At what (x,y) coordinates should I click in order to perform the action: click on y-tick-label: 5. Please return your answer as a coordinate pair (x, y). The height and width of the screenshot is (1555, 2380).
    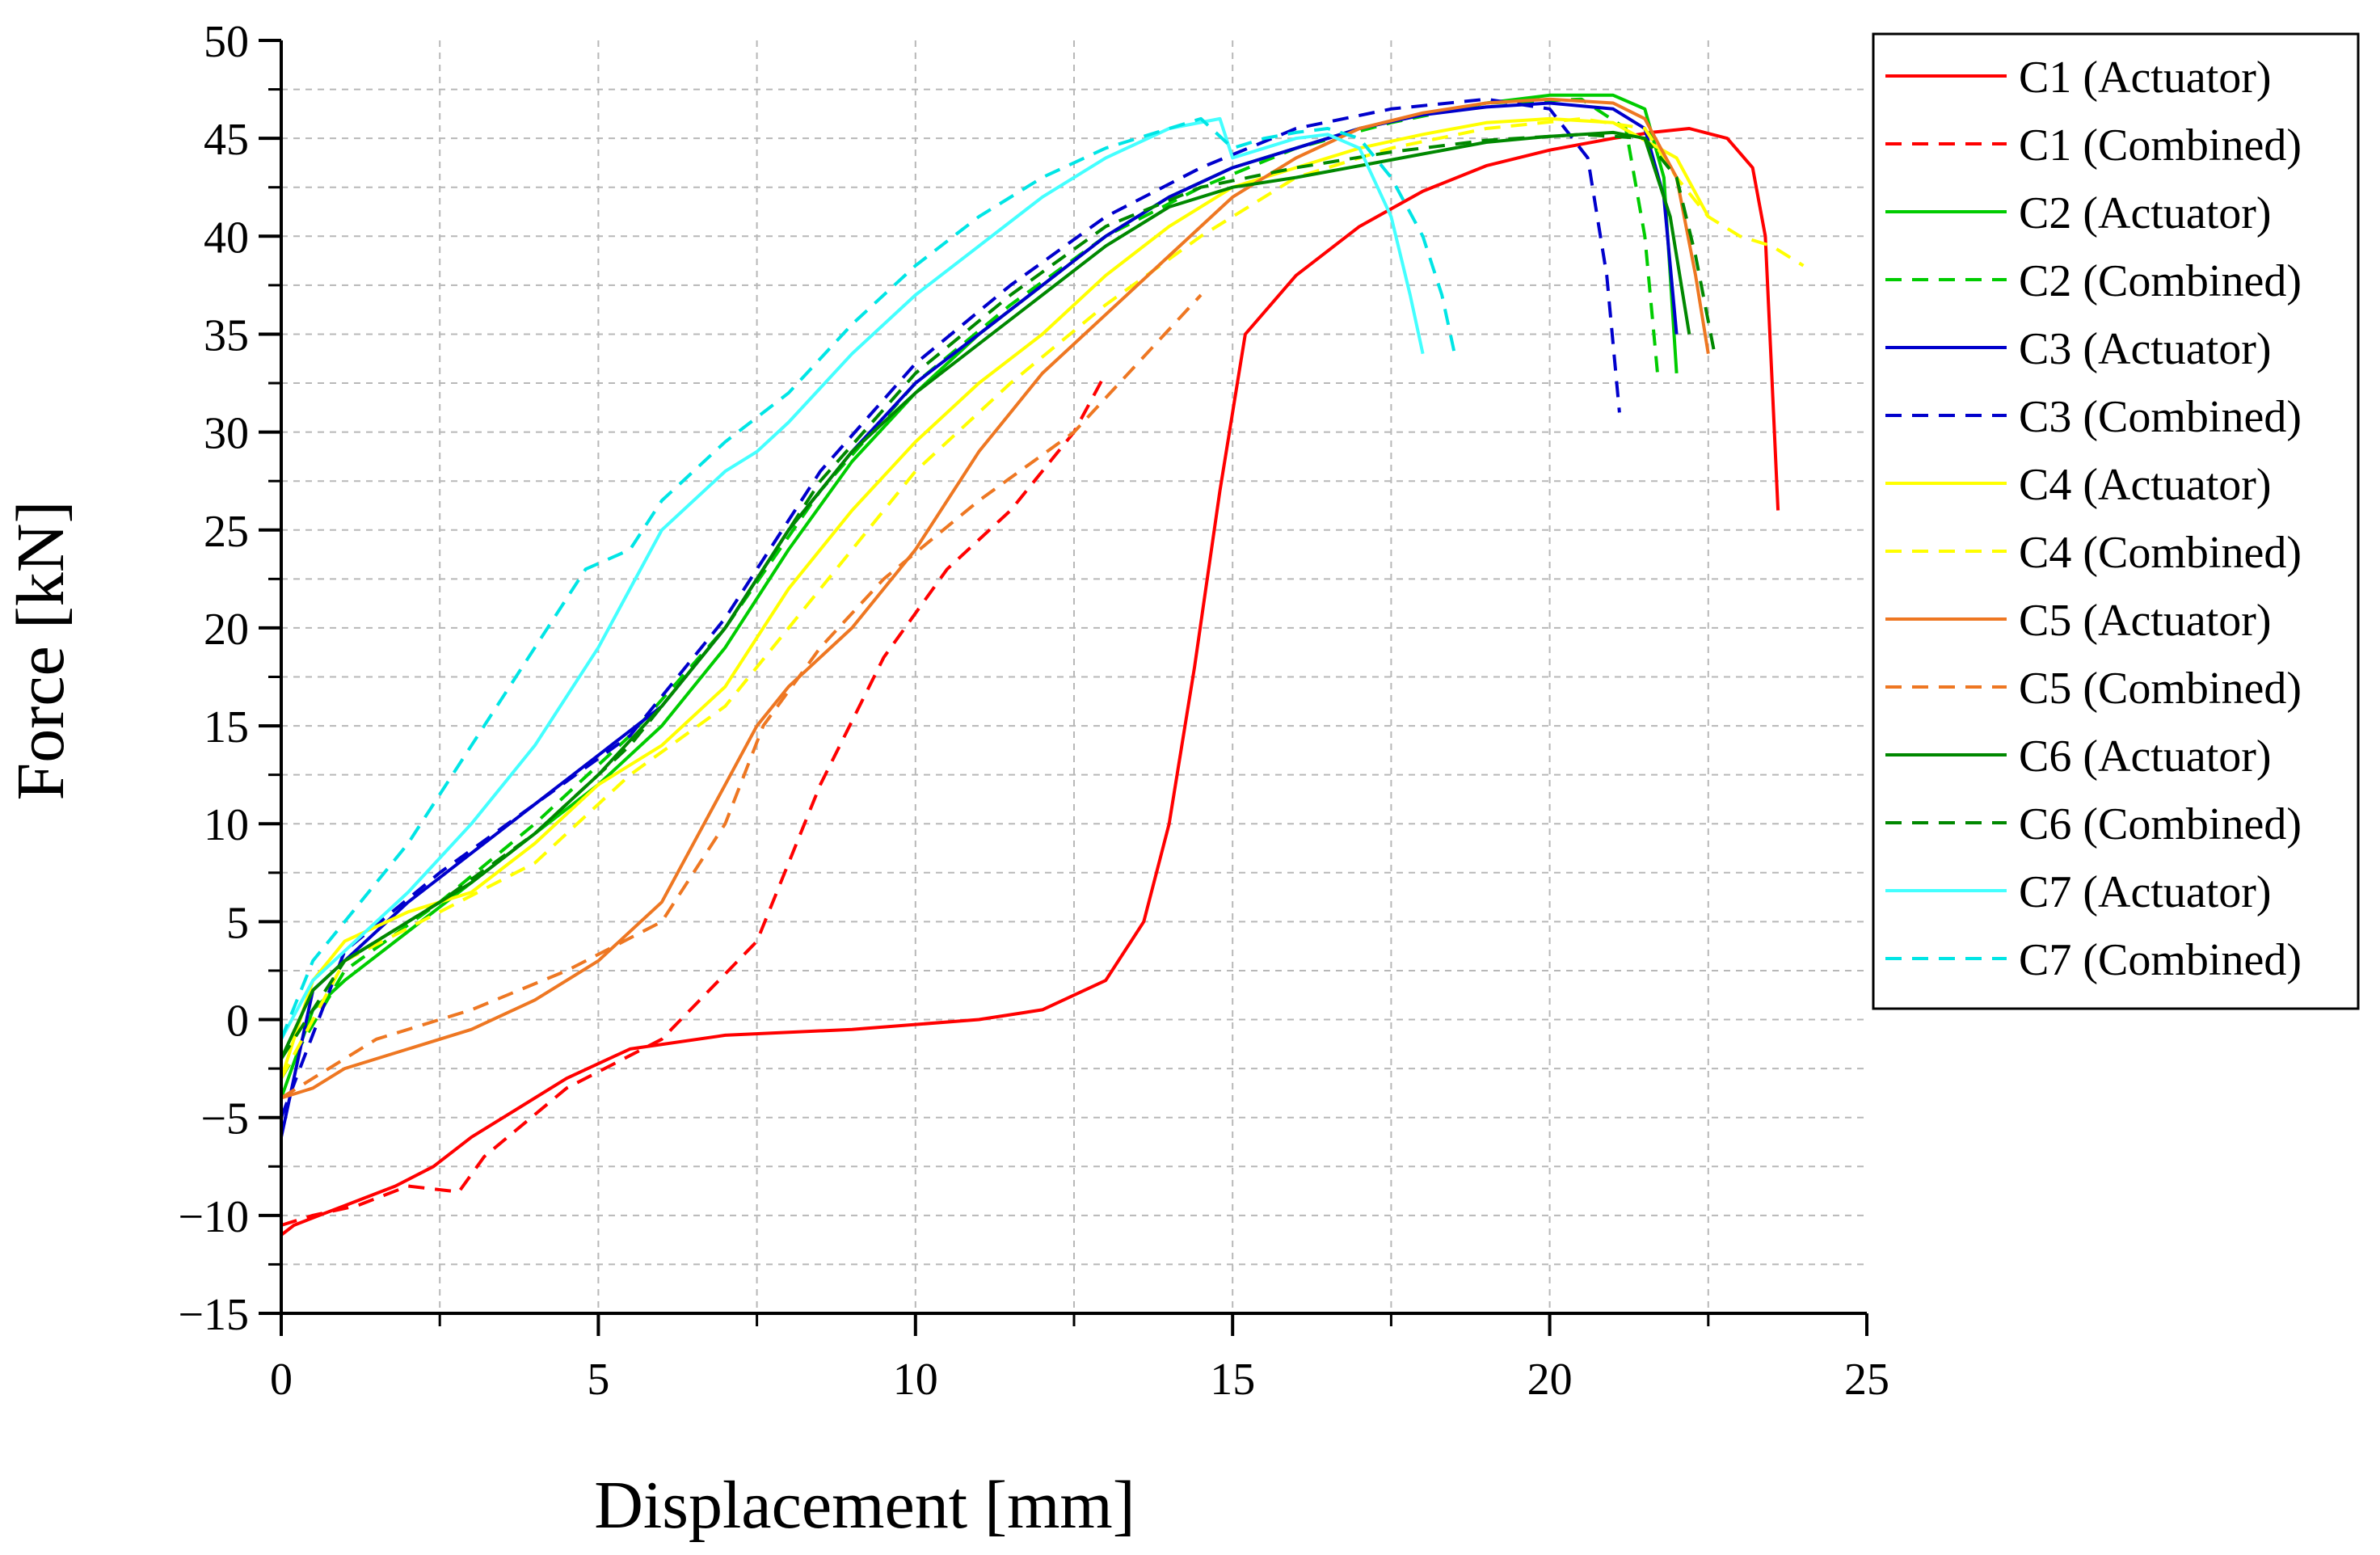
    Looking at the image, I should click on (237, 923).